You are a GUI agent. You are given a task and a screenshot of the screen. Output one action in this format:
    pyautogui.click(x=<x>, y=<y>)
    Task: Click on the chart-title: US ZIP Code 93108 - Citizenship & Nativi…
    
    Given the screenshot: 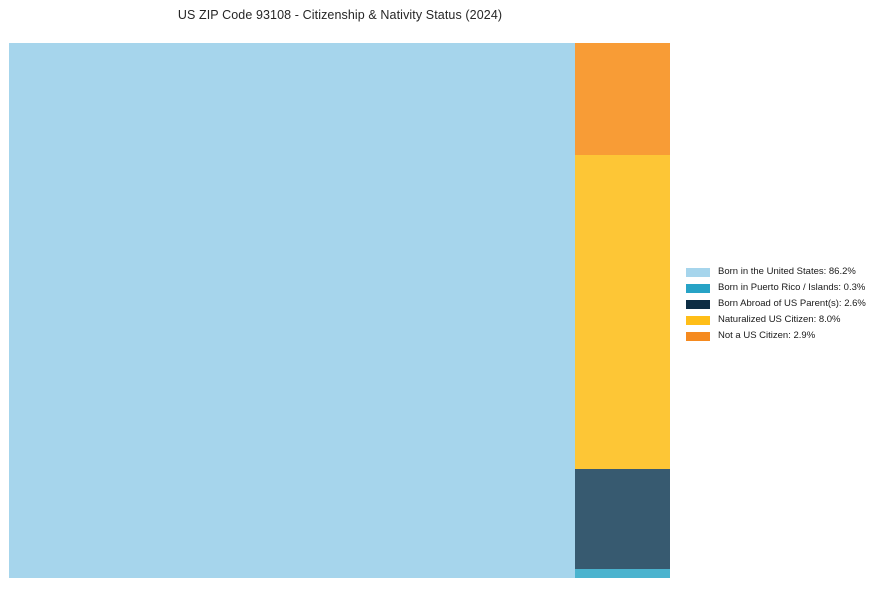 What is the action you would take?
    pyautogui.click(x=340, y=15)
    